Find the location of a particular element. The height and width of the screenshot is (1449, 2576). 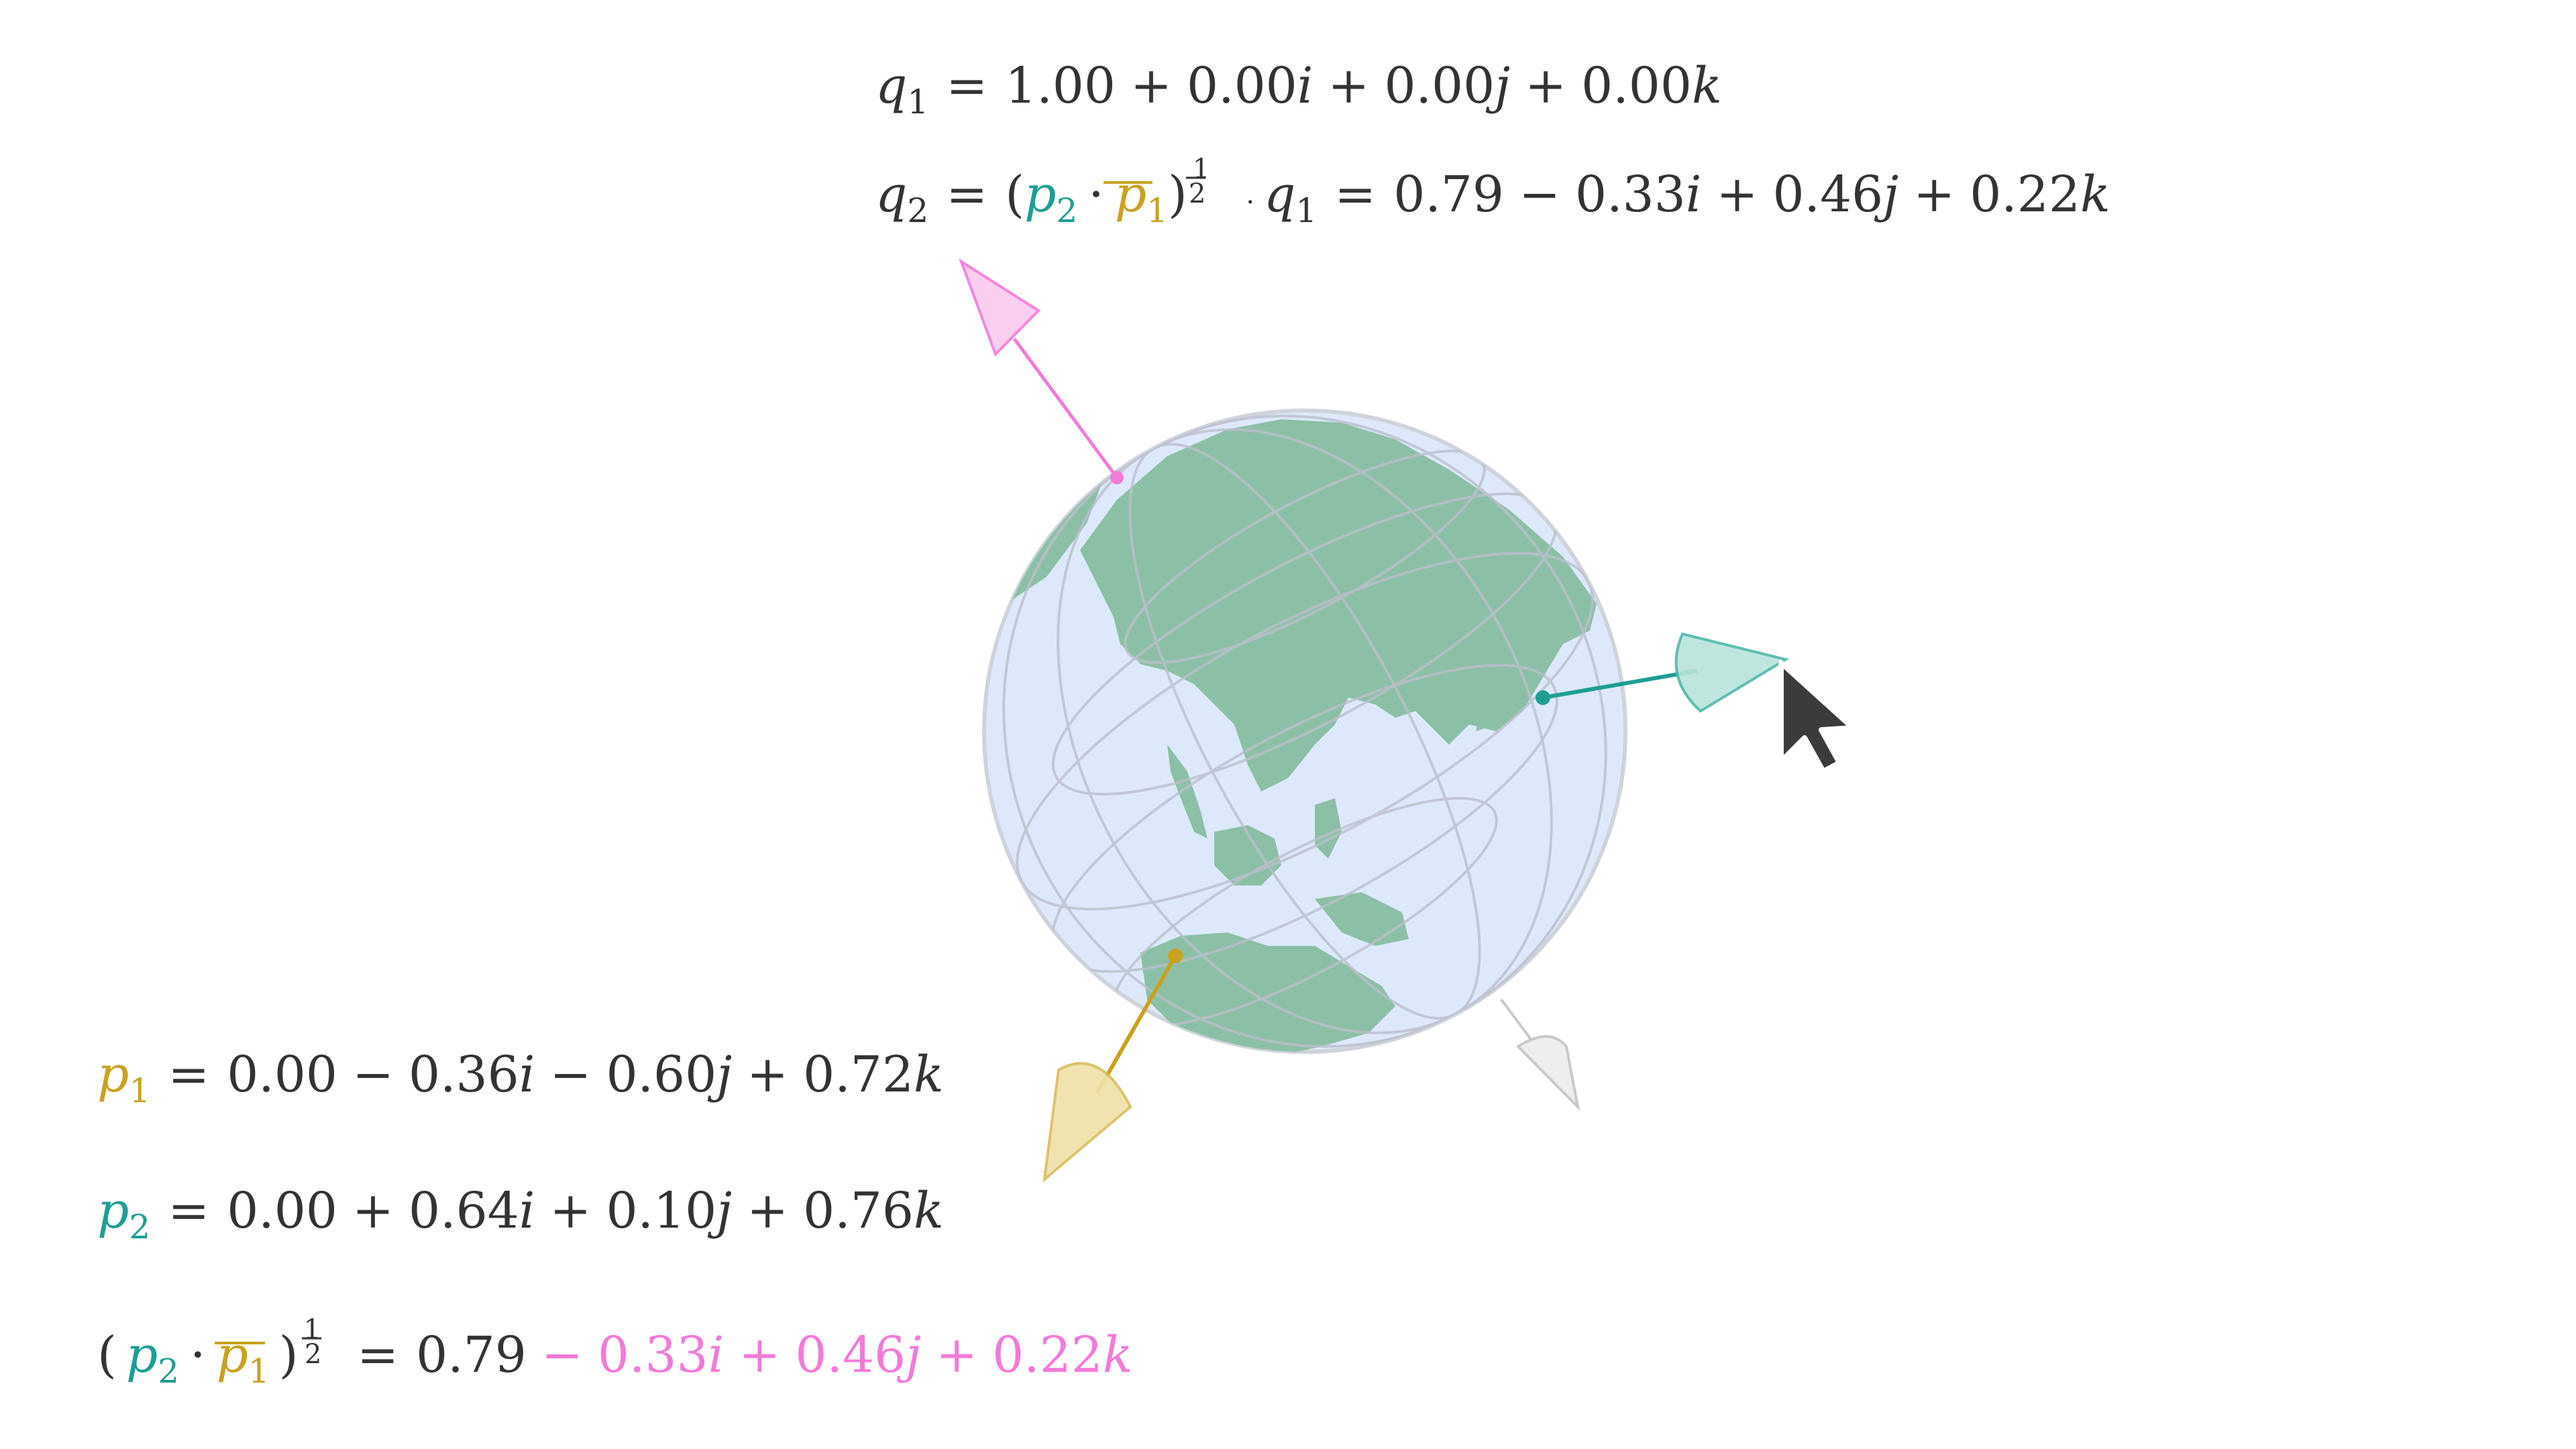

q2-symbol: q is located at coordinates (891, 194).